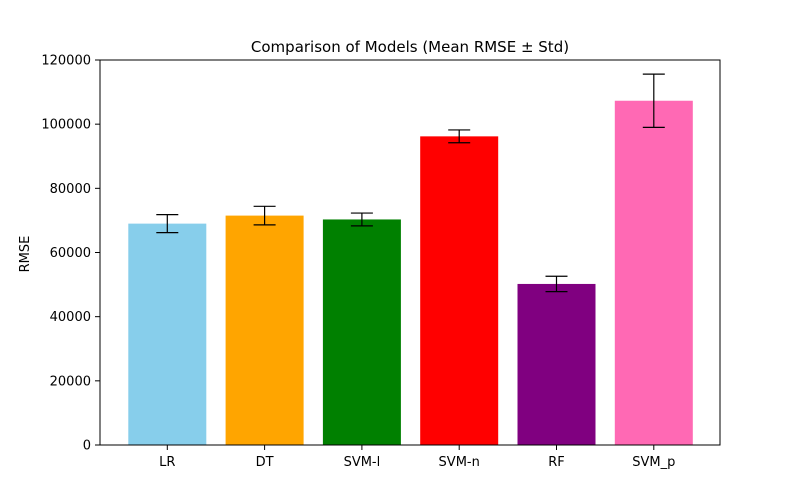  What do you see at coordinates (70, 189) in the screenshot?
I see `y-tick-label-80000: 80000` at bounding box center [70, 189].